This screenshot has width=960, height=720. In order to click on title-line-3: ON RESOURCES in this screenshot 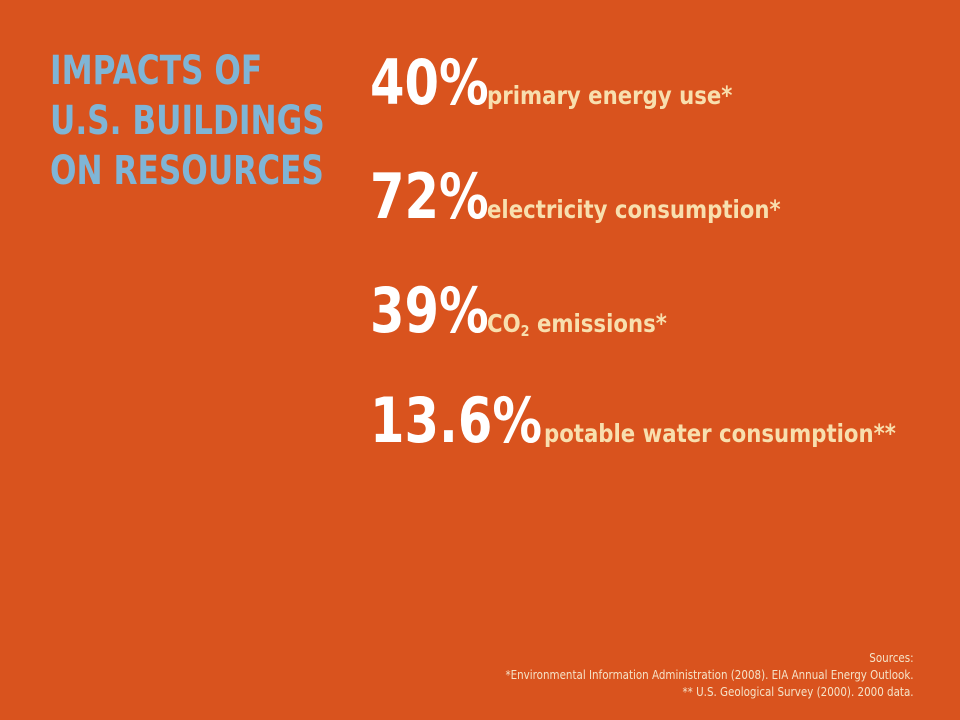, I will do `click(187, 171)`.